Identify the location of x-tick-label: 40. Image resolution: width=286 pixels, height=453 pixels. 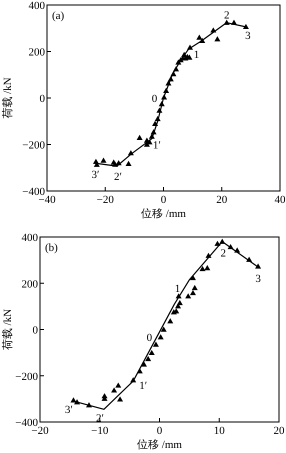
(280, 200).